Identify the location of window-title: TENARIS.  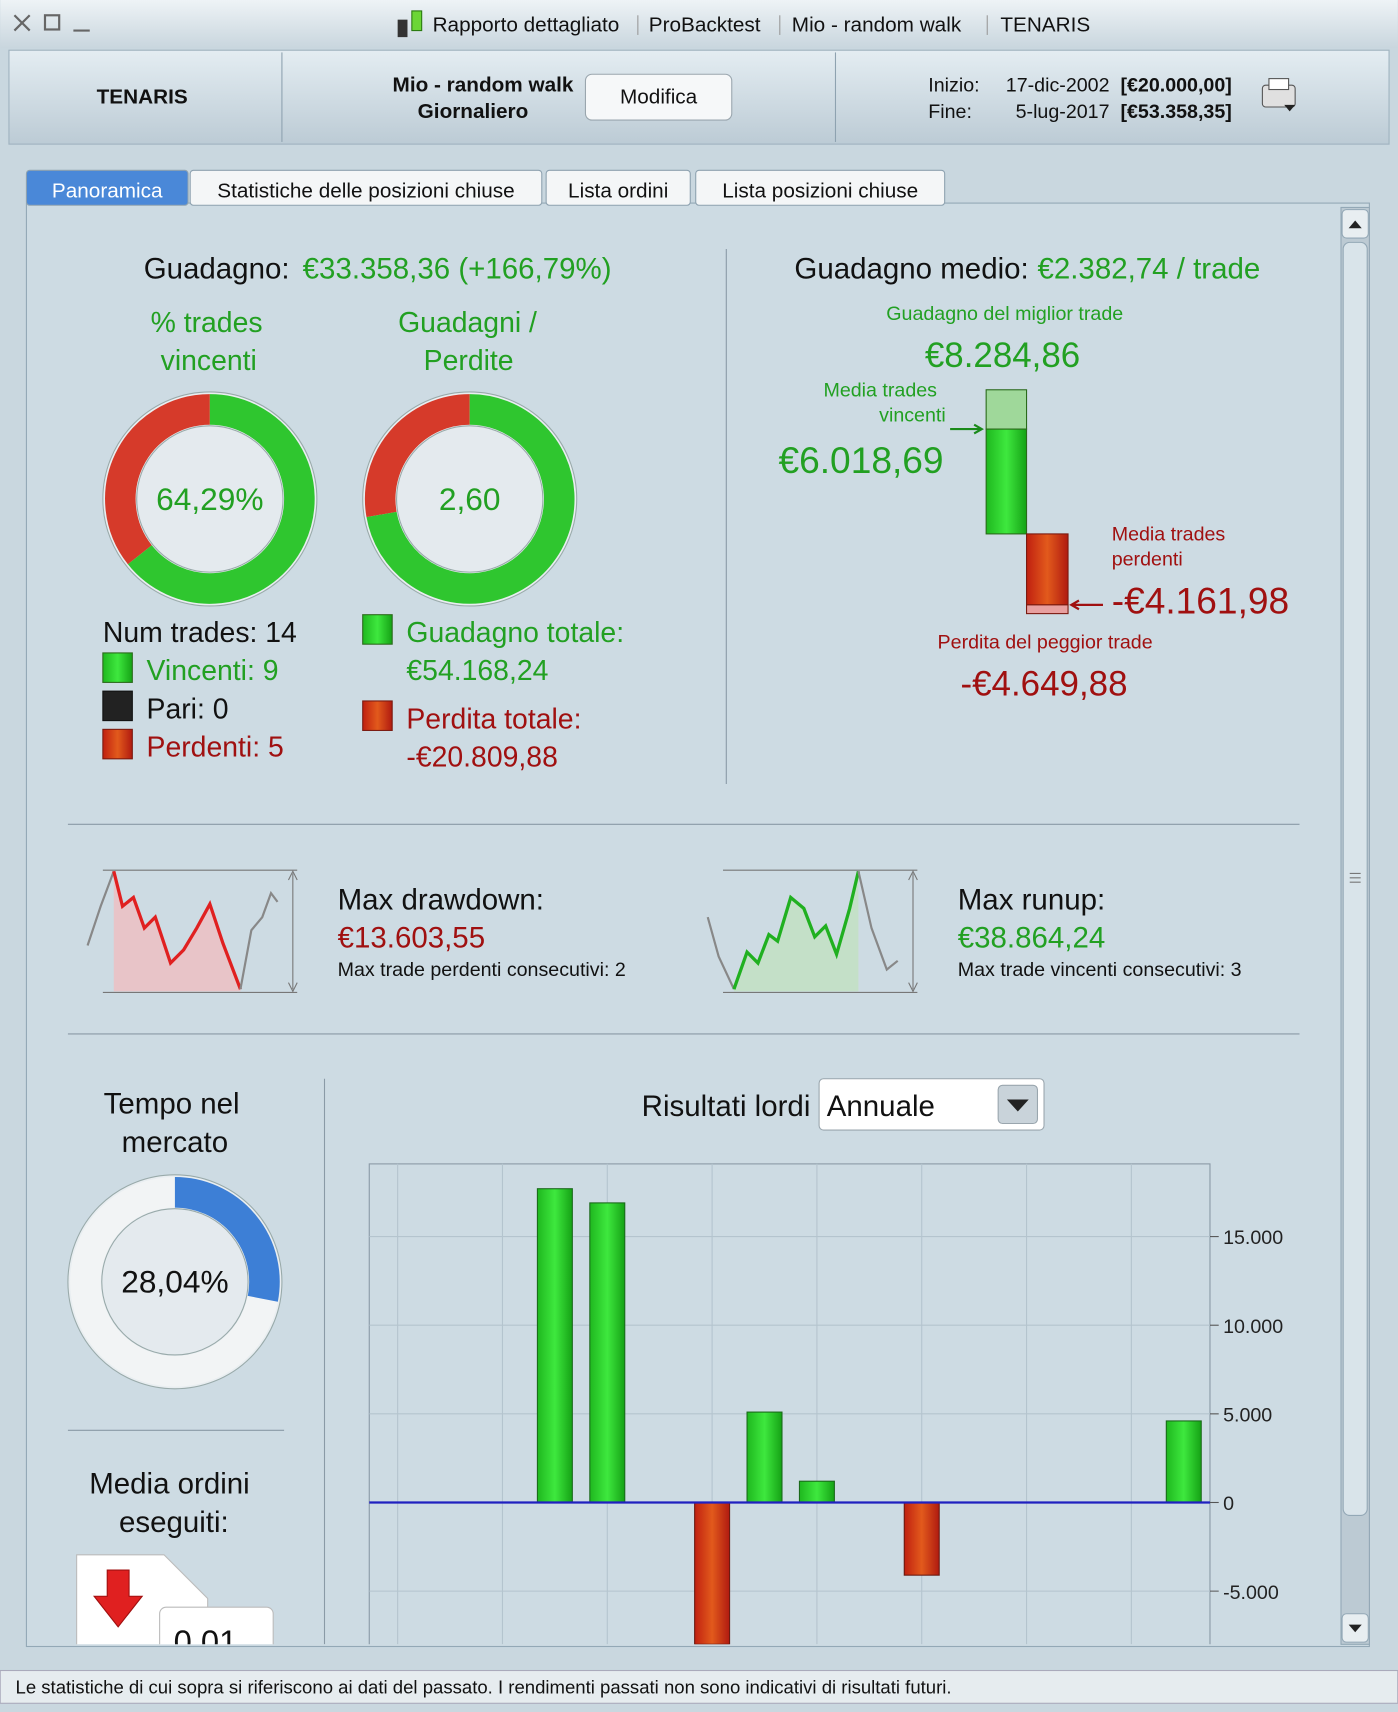
(1045, 25).